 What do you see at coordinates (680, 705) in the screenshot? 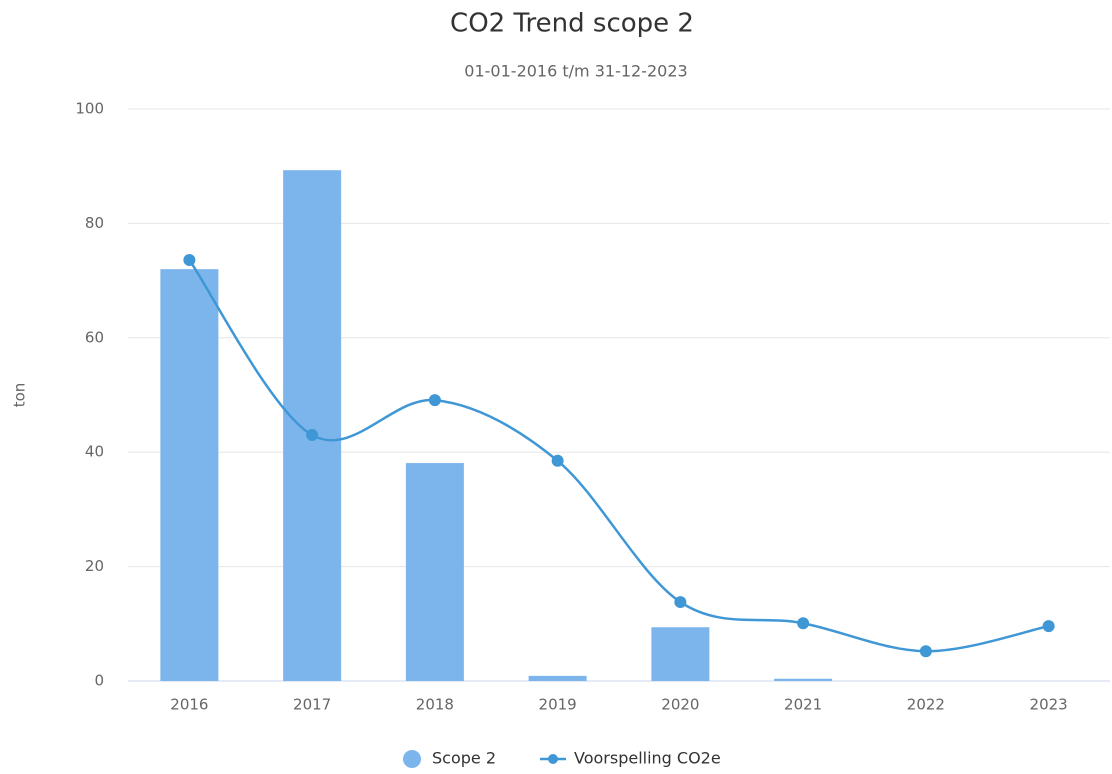
I see `x-tick-label: 2020` at bounding box center [680, 705].